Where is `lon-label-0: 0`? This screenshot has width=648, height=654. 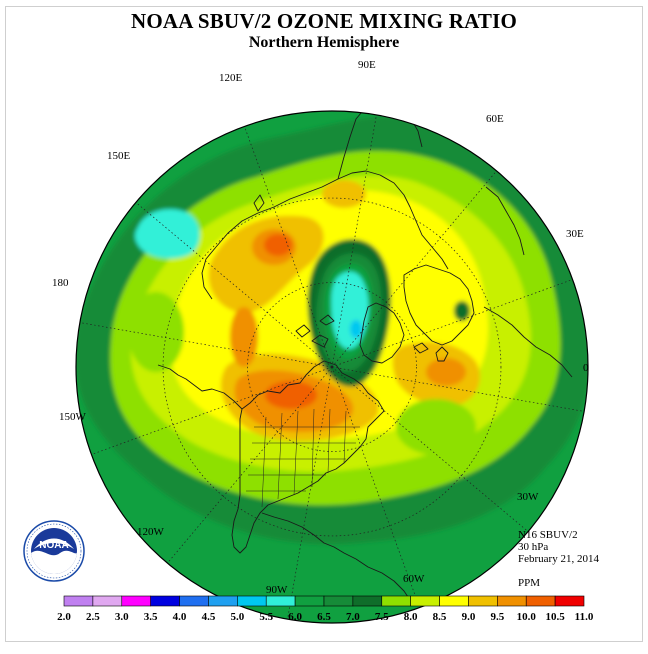
lon-label-0: 0 is located at coordinates (586, 368).